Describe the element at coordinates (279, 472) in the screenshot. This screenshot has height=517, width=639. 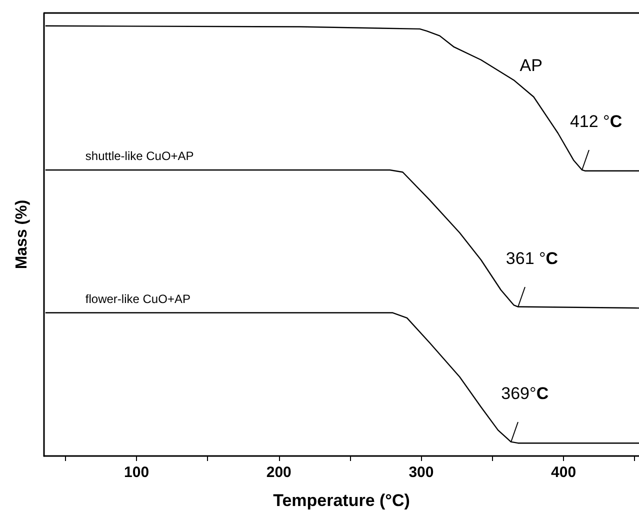
I see `x-tick-label: 200` at that location.